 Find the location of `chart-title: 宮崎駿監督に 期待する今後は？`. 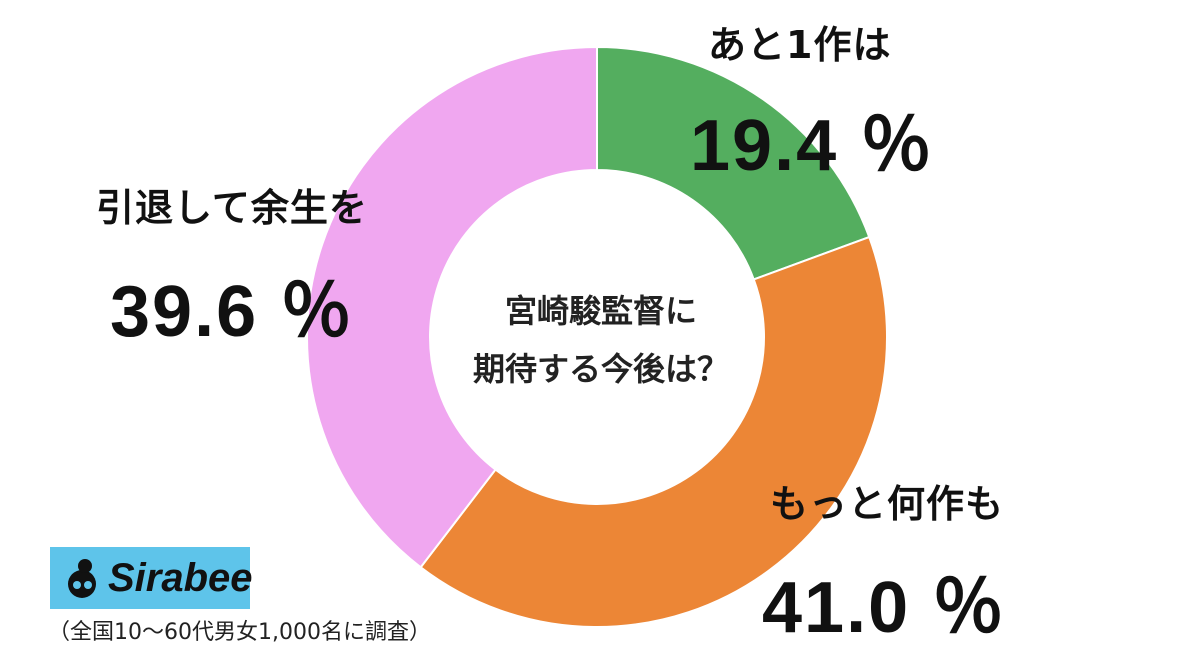

chart-title: 宮崎駿監督に 期待する今後は？ is located at coordinates (601, 340).